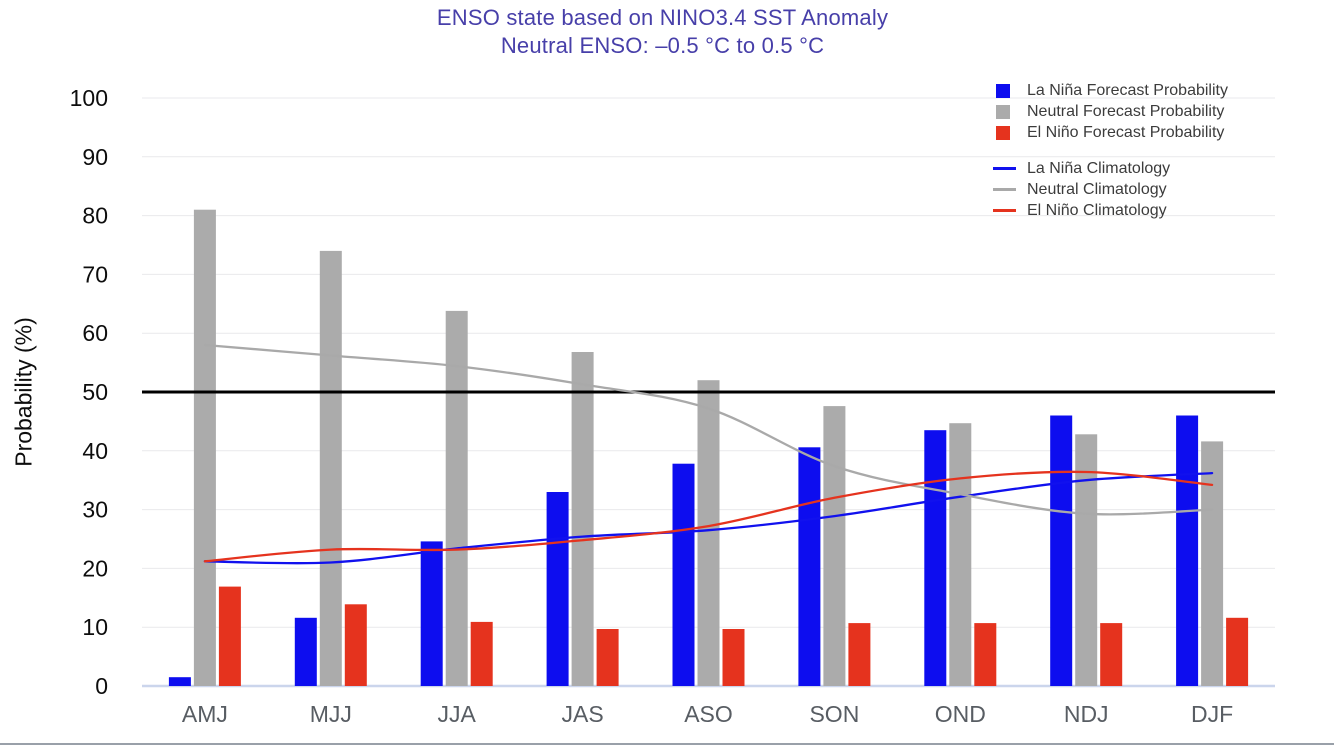  Describe the element at coordinates (89, 98) in the screenshot. I see `y-tick-label: 100` at that location.